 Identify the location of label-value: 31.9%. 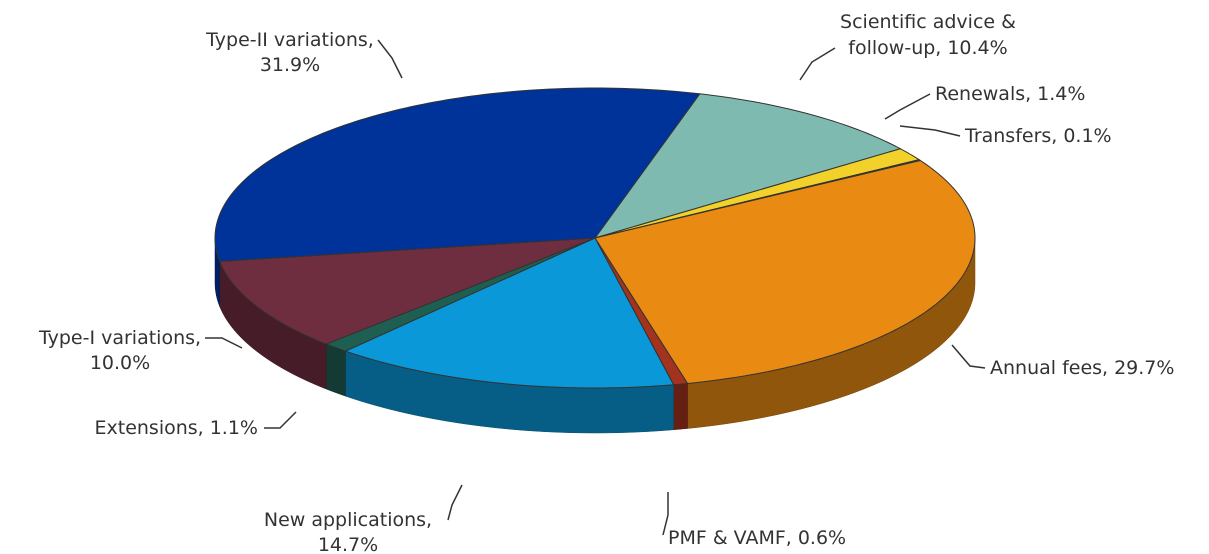
(290, 65).